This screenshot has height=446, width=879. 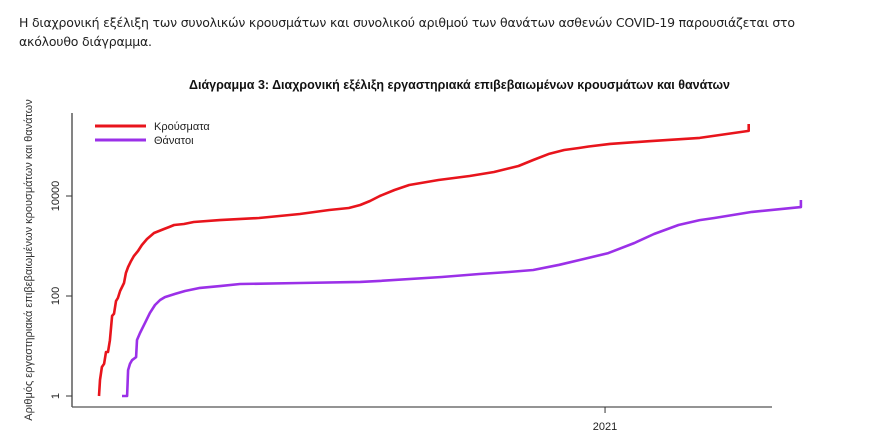 What do you see at coordinates (174, 141) in the screenshot?
I see `legend-label-deaths: Θάνατοι` at bounding box center [174, 141].